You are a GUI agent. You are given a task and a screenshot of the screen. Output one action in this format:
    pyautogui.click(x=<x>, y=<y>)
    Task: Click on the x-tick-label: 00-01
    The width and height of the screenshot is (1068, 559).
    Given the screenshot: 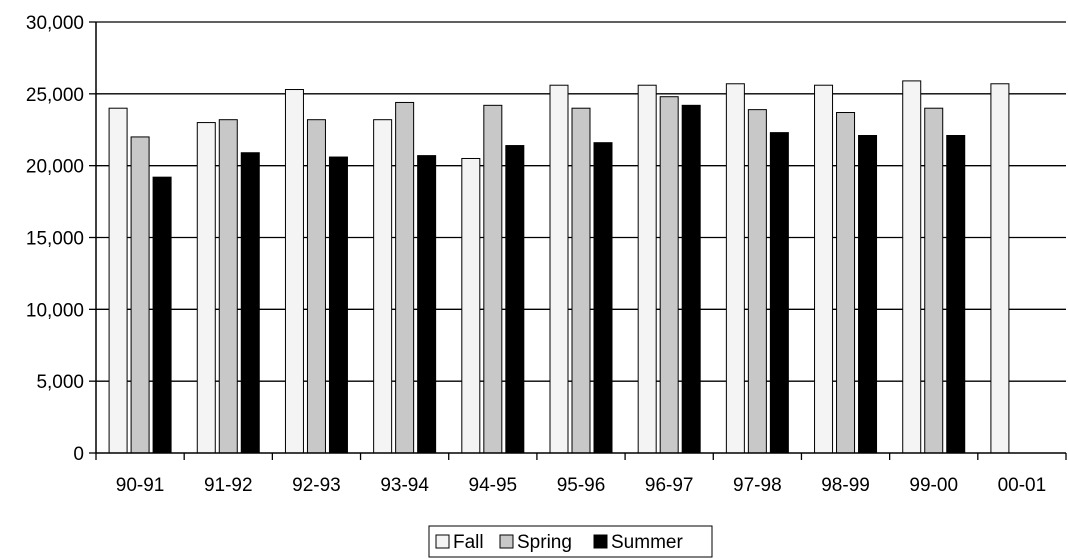 What is the action you would take?
    pyautogui.click(x=1022, y=485)
    